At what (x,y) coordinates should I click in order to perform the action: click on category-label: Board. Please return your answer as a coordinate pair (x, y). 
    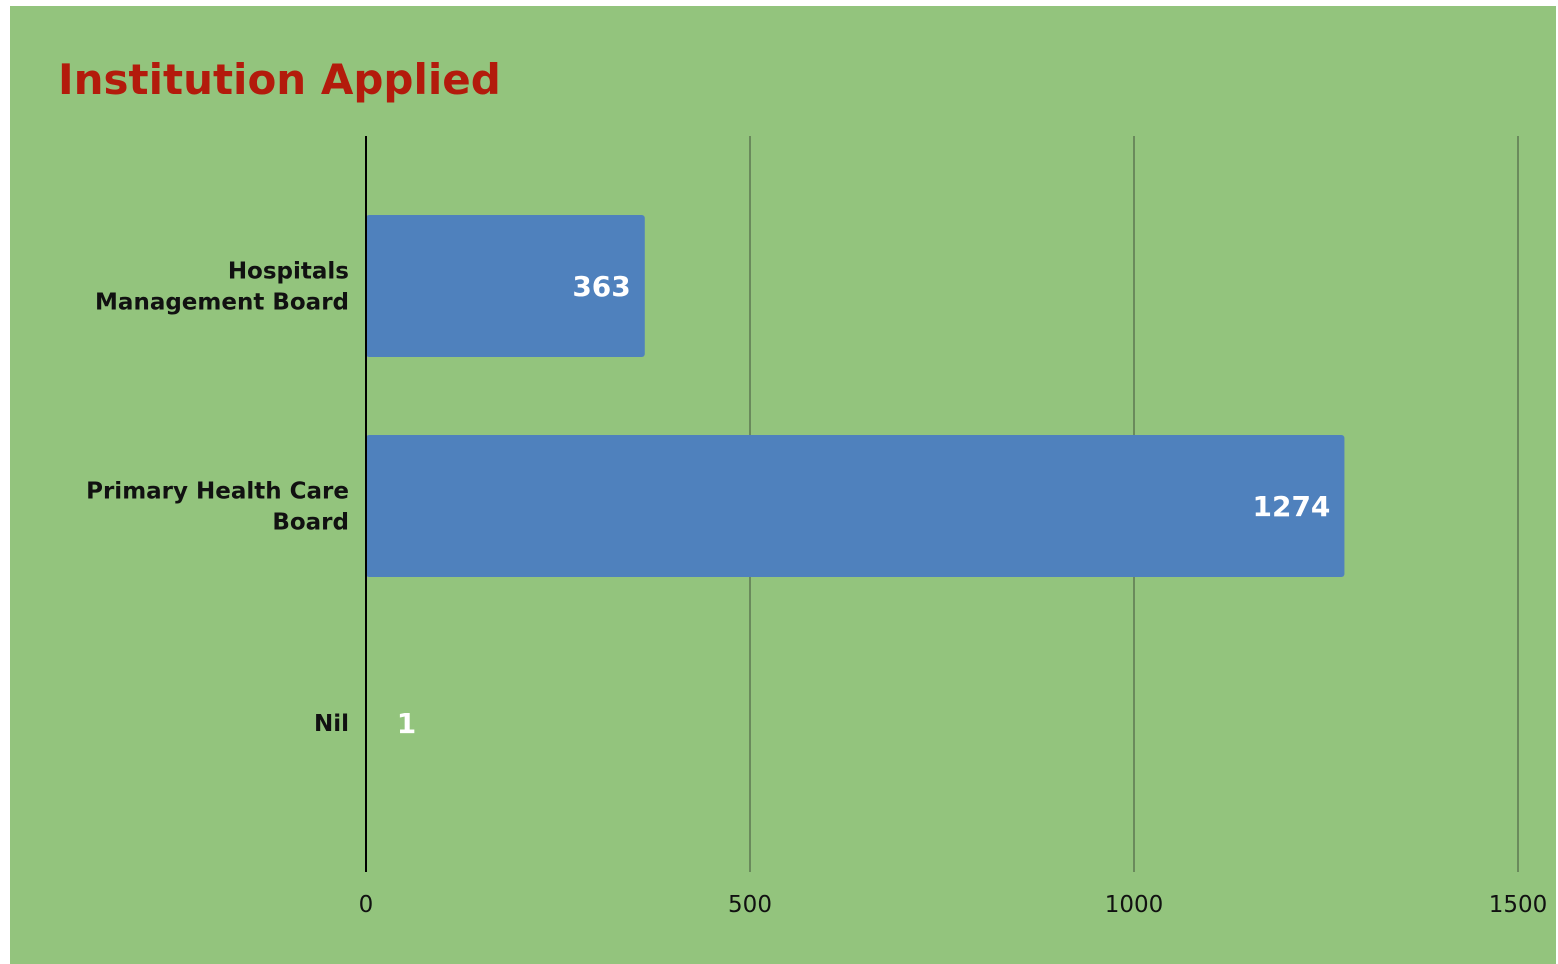
    Looking at the image, I should click on (310, 523).